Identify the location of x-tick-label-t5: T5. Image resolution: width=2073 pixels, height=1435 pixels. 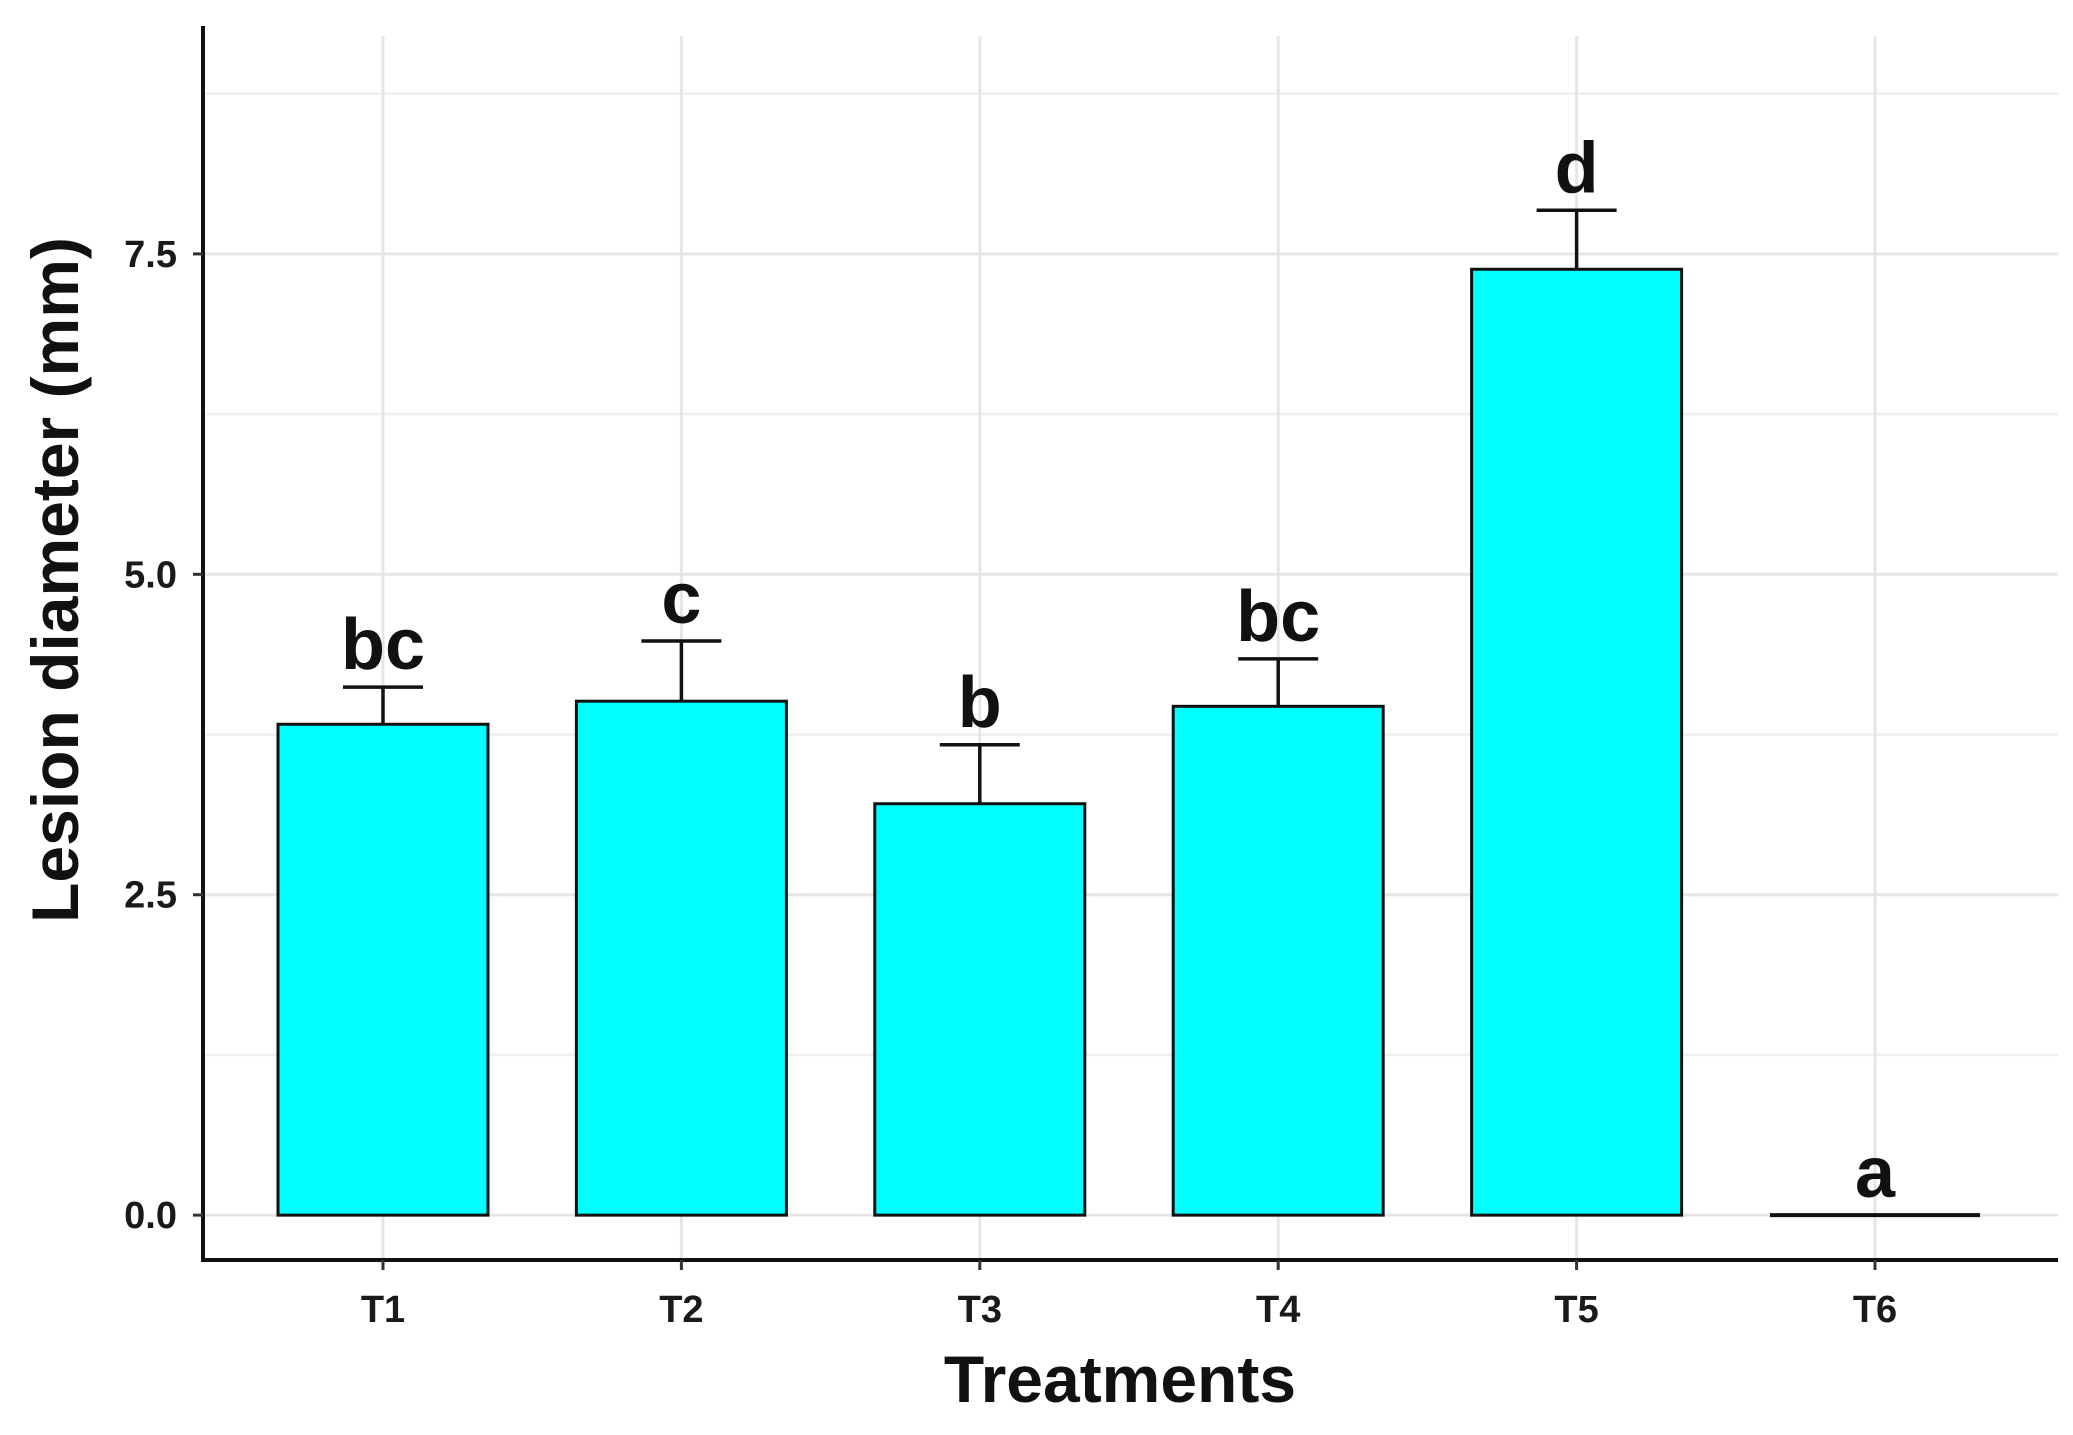
(1576, 1310).